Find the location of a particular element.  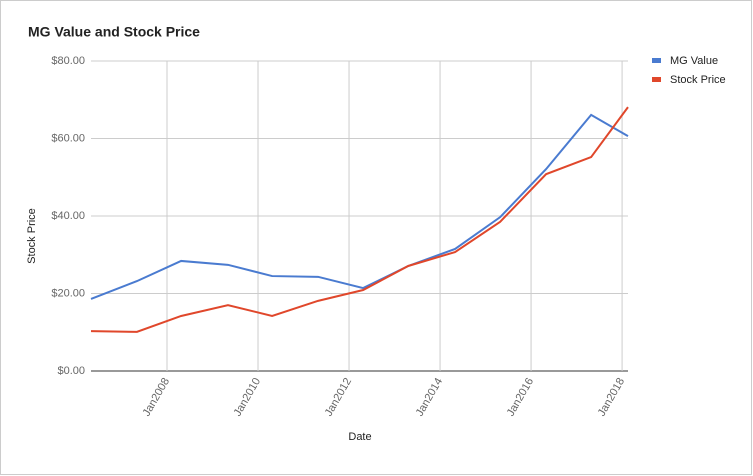

legend-label: MG Value is located at coordinates (694, 61).